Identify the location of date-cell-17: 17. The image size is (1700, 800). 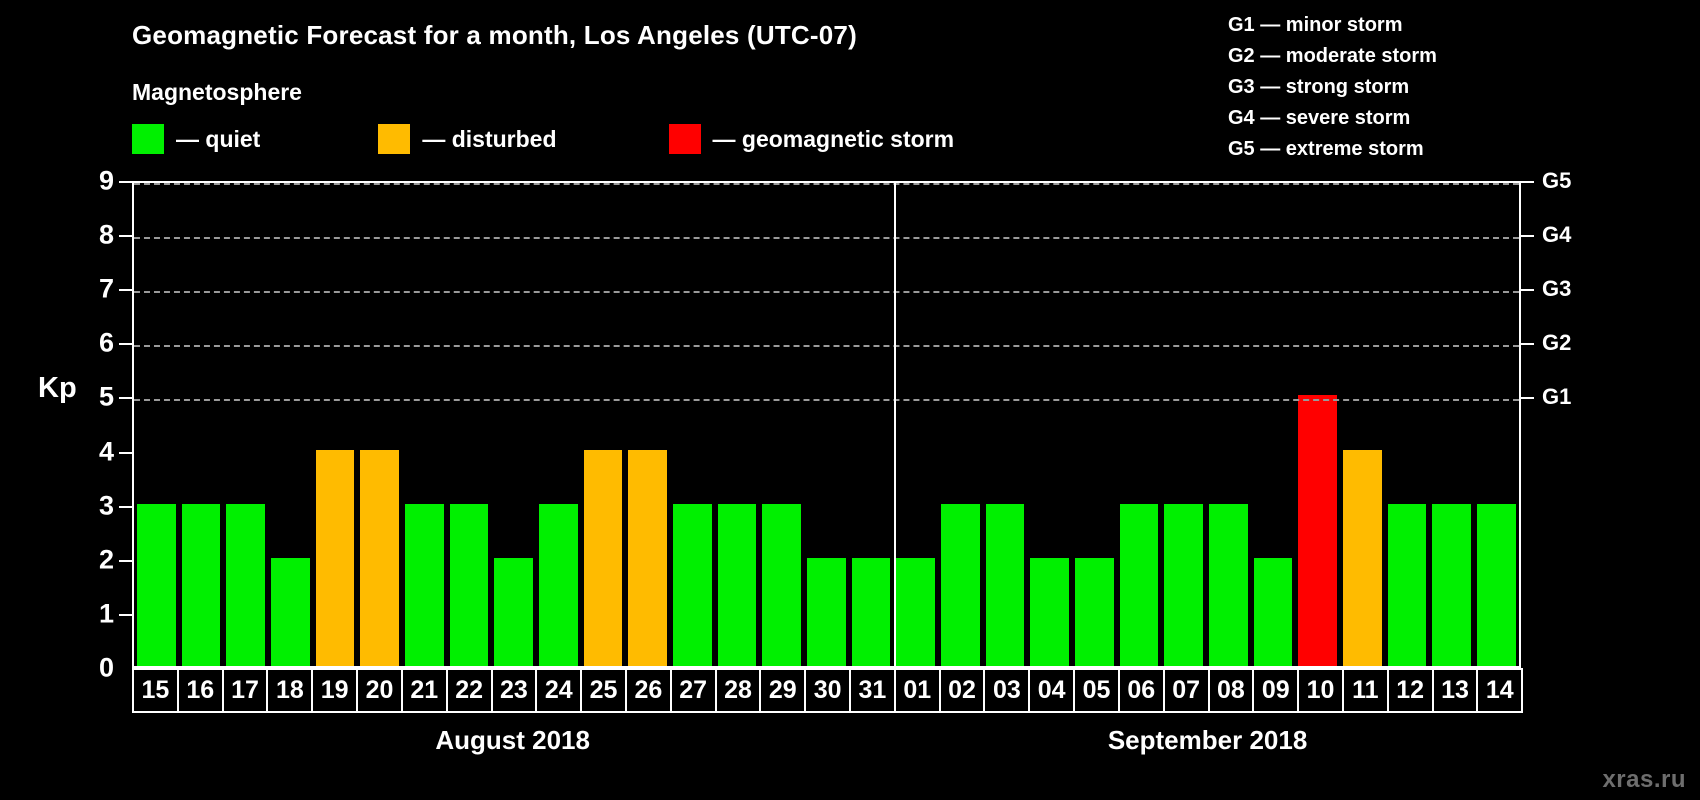
(245, 690).